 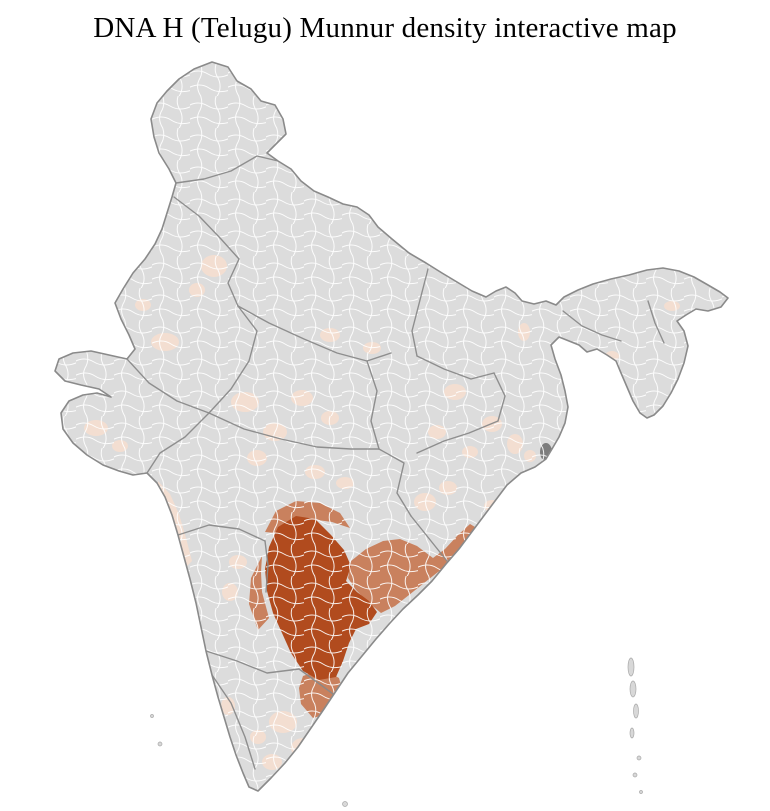 What do you see at coordinates (635, 725) in the screenshot?
I see `andaman-nicobar-islands` at bounding box center [635, 725].